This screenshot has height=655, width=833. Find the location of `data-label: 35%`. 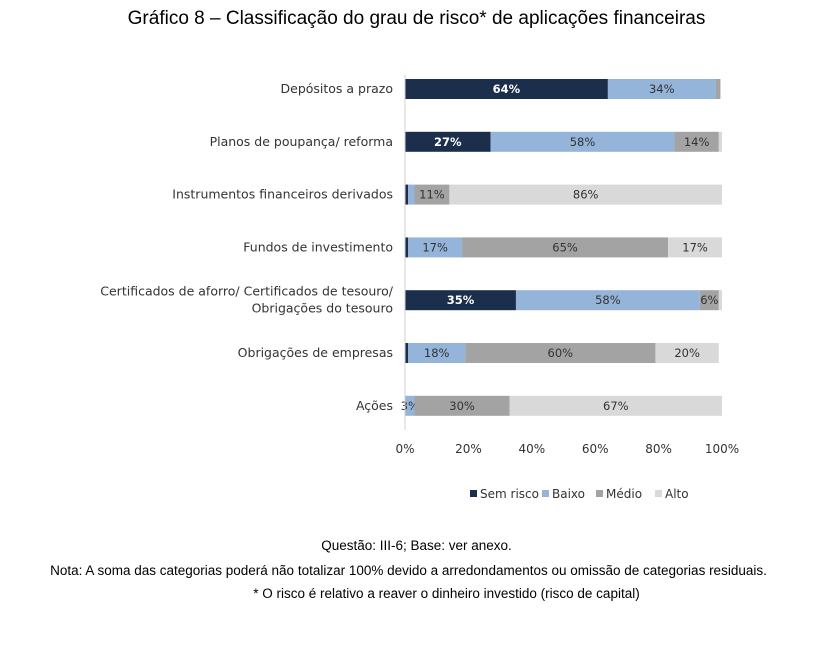

data-label: 35% is located at coordinates (461, 300).